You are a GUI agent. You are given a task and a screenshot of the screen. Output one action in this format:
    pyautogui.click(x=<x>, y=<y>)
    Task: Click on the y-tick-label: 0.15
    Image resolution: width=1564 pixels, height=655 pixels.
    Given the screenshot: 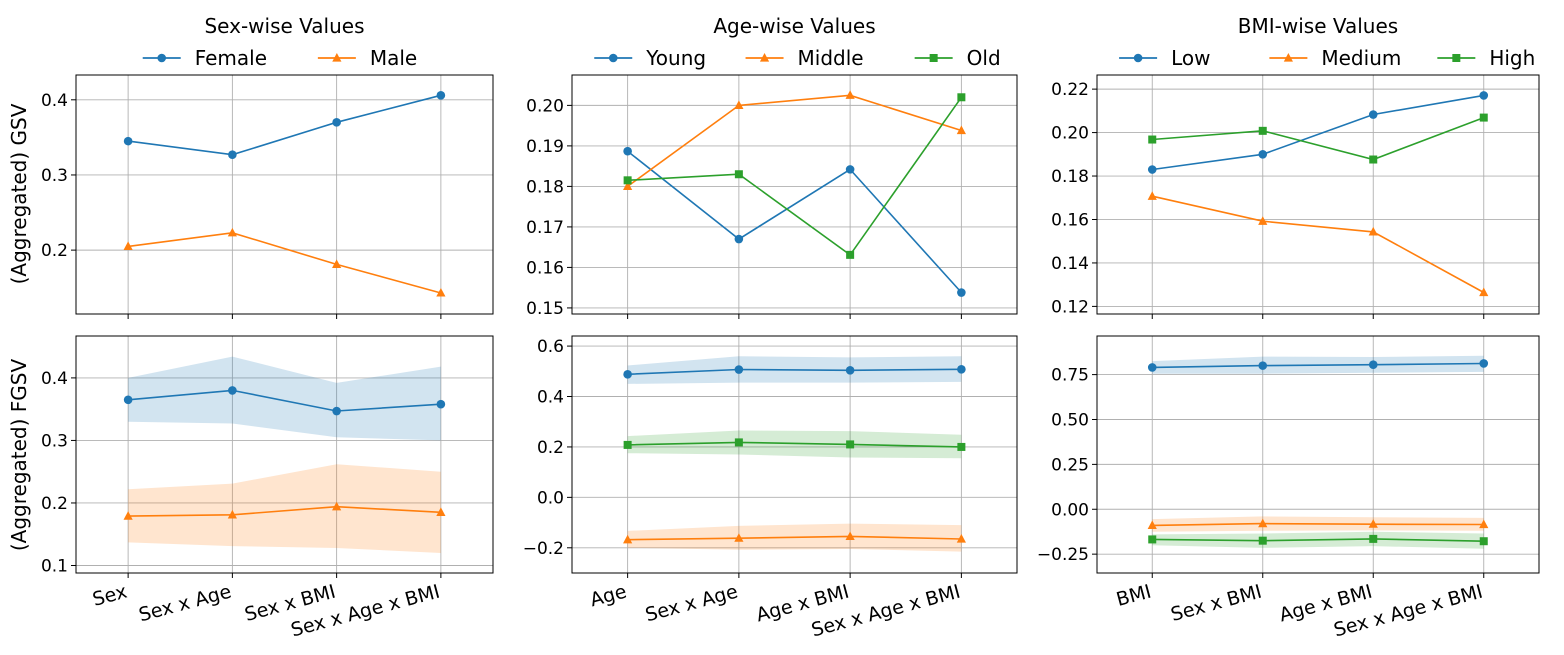 What is the action you would take?
    pyautogui.click(x=545, y=309)
    